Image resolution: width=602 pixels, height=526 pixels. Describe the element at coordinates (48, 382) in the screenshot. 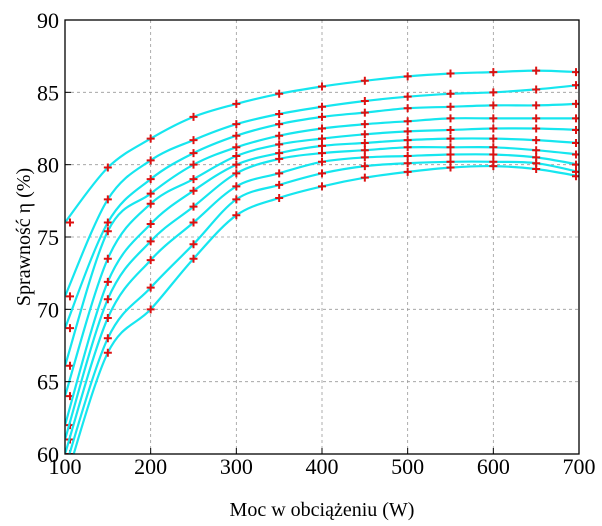

I see `y-tick-label: 65` at that location.